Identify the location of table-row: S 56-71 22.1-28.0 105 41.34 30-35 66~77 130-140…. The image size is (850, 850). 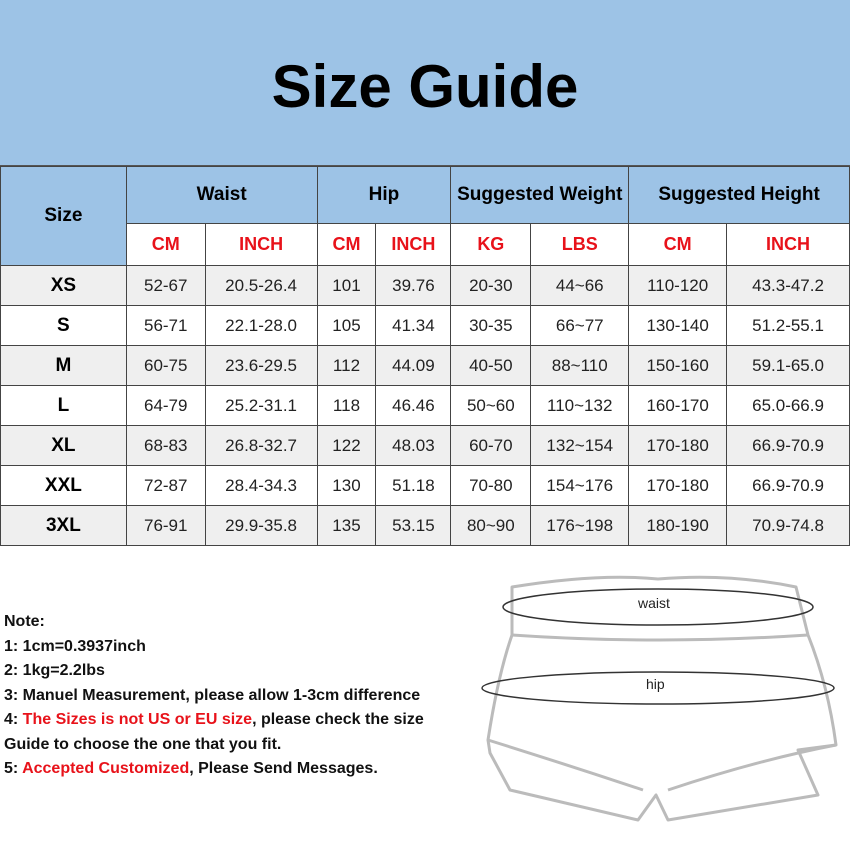
(425, 325).